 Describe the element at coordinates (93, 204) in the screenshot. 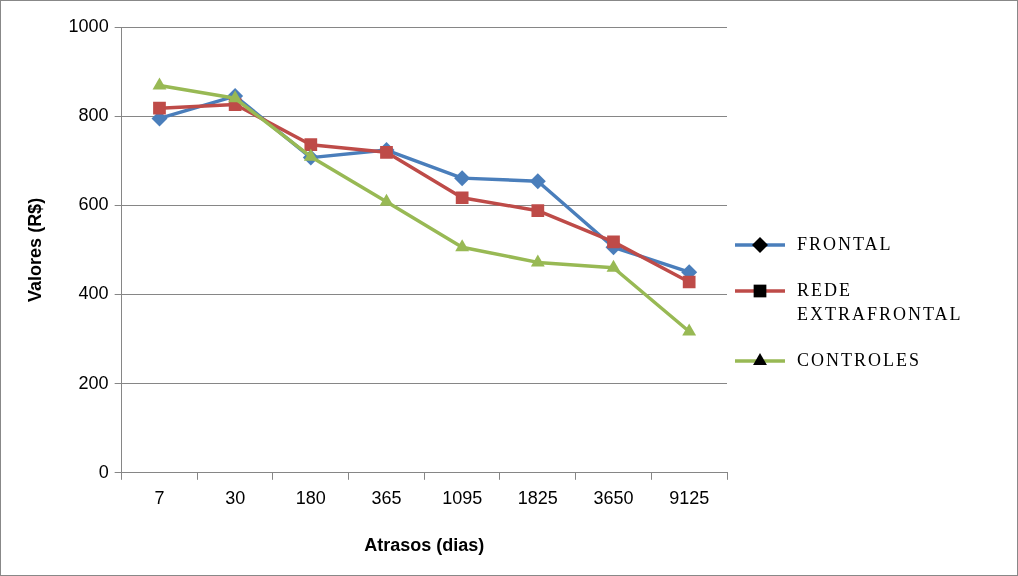

I see `y-tick-label: 600` at that location.